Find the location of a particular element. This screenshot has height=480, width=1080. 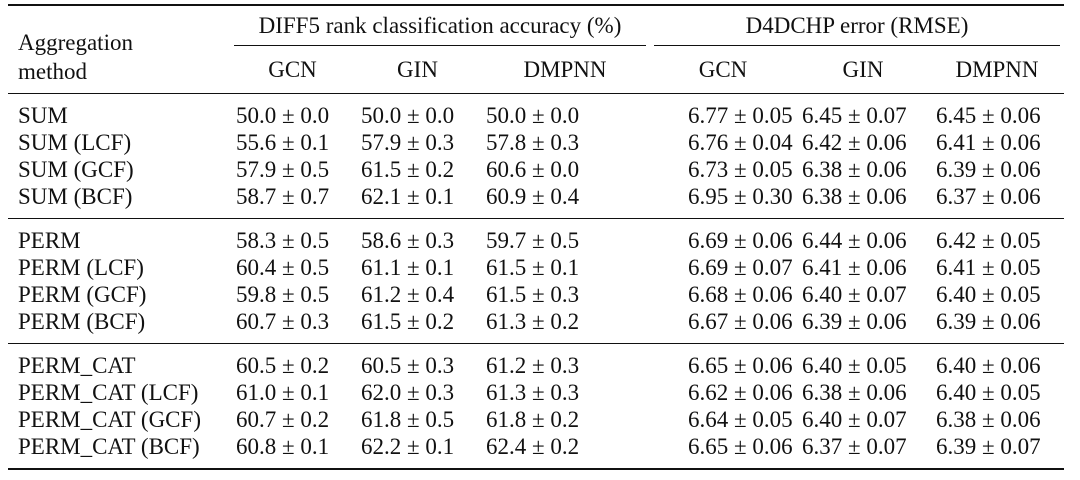

value-cell: 60.7 ± 0.3 is located at coordinates (283, 321).